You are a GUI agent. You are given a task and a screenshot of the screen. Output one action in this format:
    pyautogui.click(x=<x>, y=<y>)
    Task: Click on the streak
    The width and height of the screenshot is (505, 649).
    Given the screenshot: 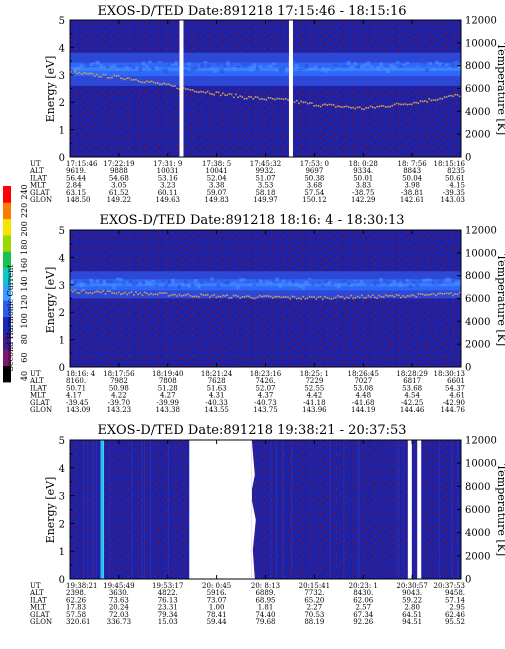 What is the action you would take?
    pyautogui.click(x=151, y=509)
    